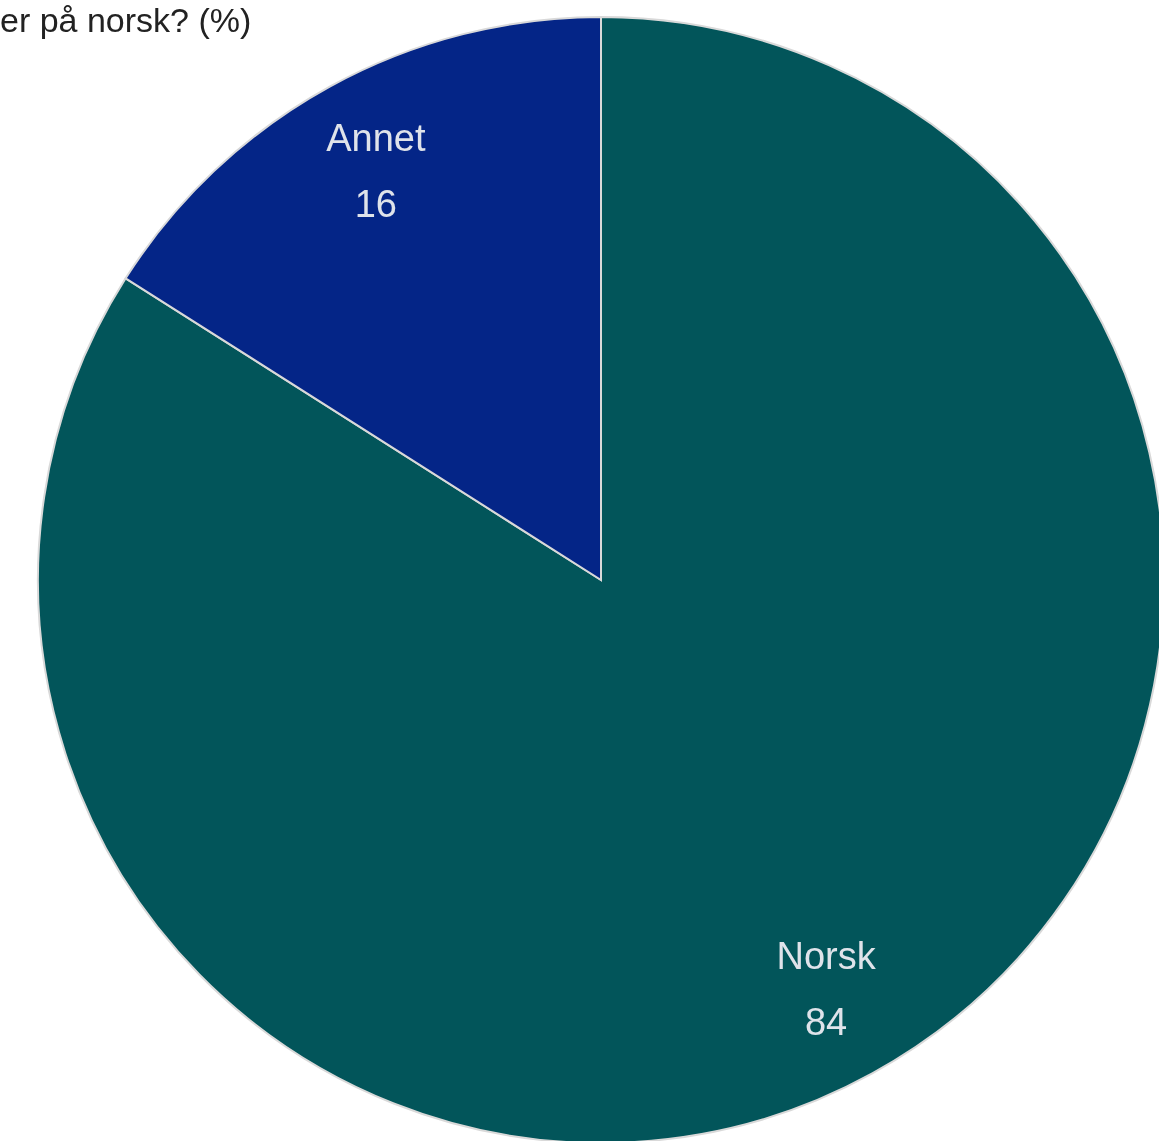 Image resolution: width=1159 pixels, height=1141 pixels. I want to click on data-label: 16, so click(376, 203).